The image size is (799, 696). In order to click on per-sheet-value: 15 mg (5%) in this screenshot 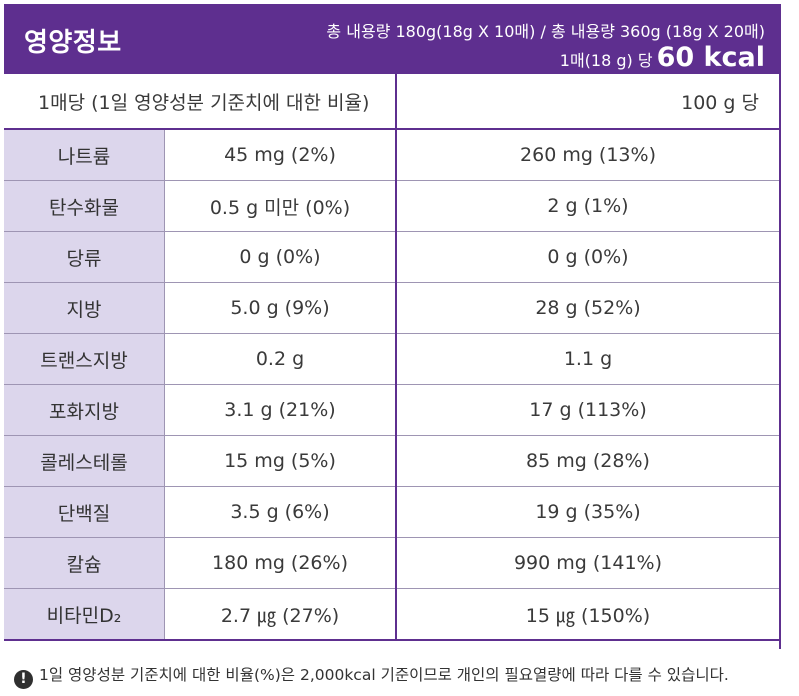, I will do `click(280, 461)`.